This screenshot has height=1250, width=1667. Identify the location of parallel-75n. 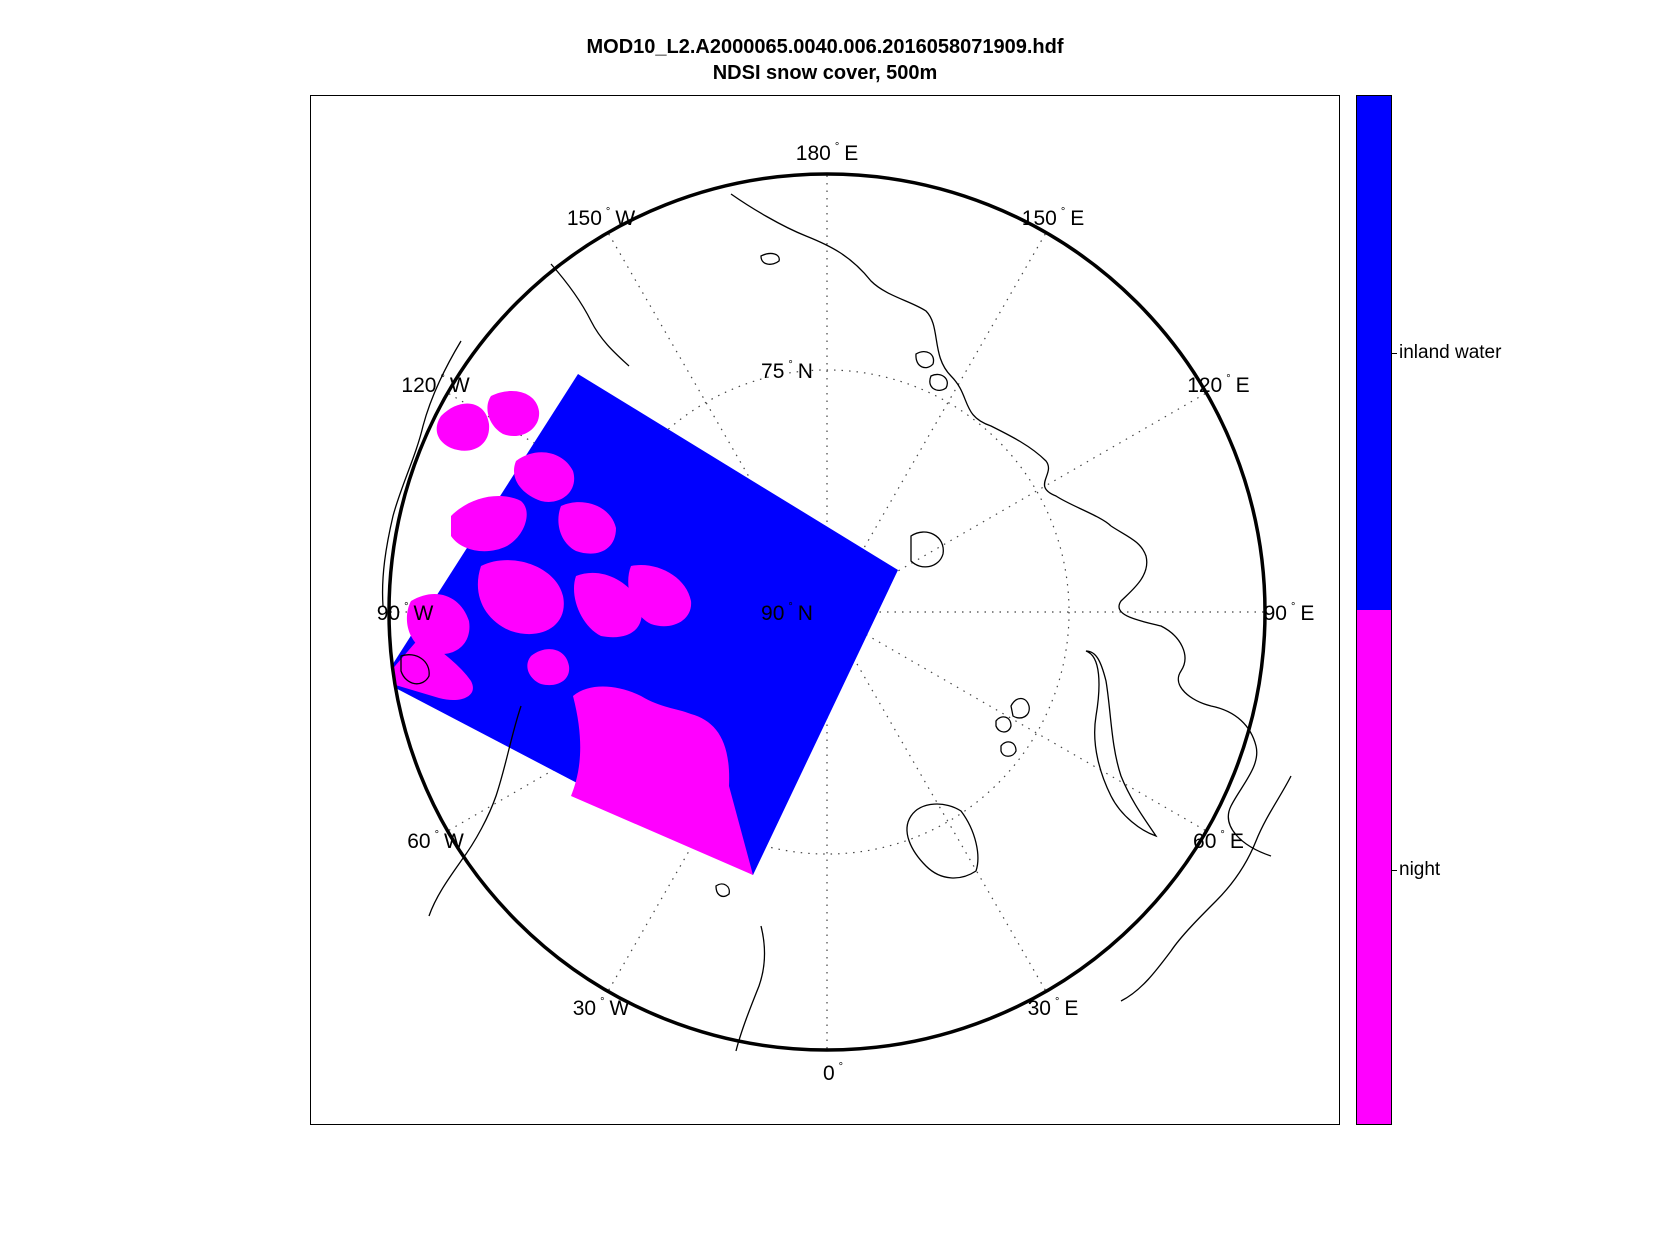
(827, 612).